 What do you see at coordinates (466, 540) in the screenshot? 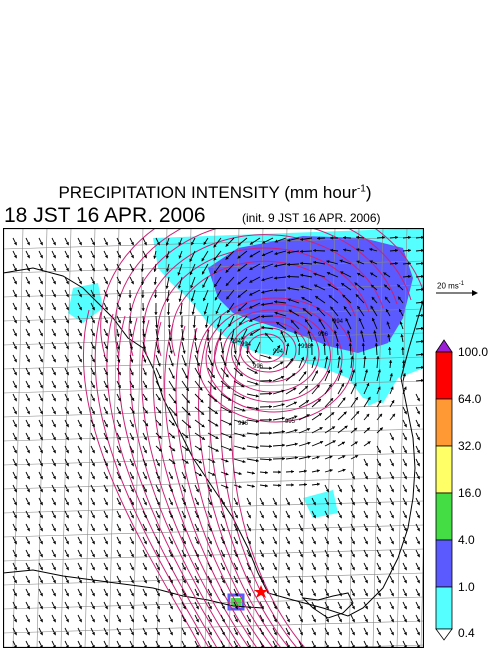
I see `colorbar-tick: 4.0` at bounding box center [466, 540].